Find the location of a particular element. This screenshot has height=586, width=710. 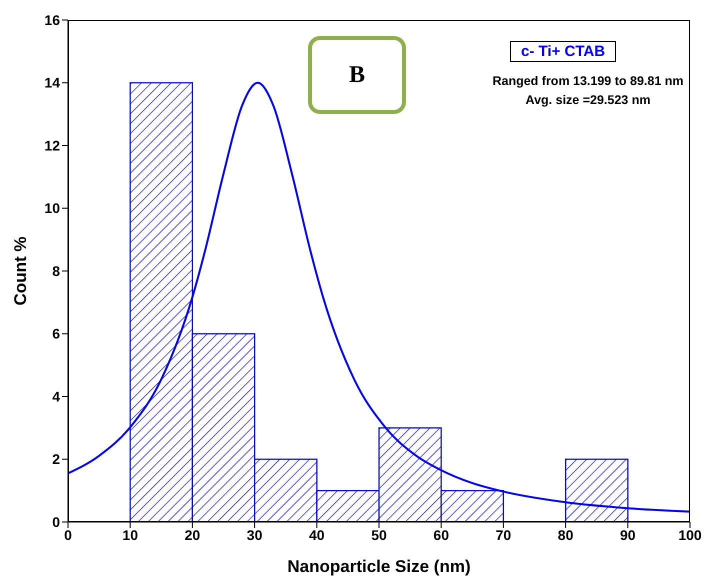

annotation: Ranged from 13.199 to 89.81 nm is located at coordinates (588, 81).